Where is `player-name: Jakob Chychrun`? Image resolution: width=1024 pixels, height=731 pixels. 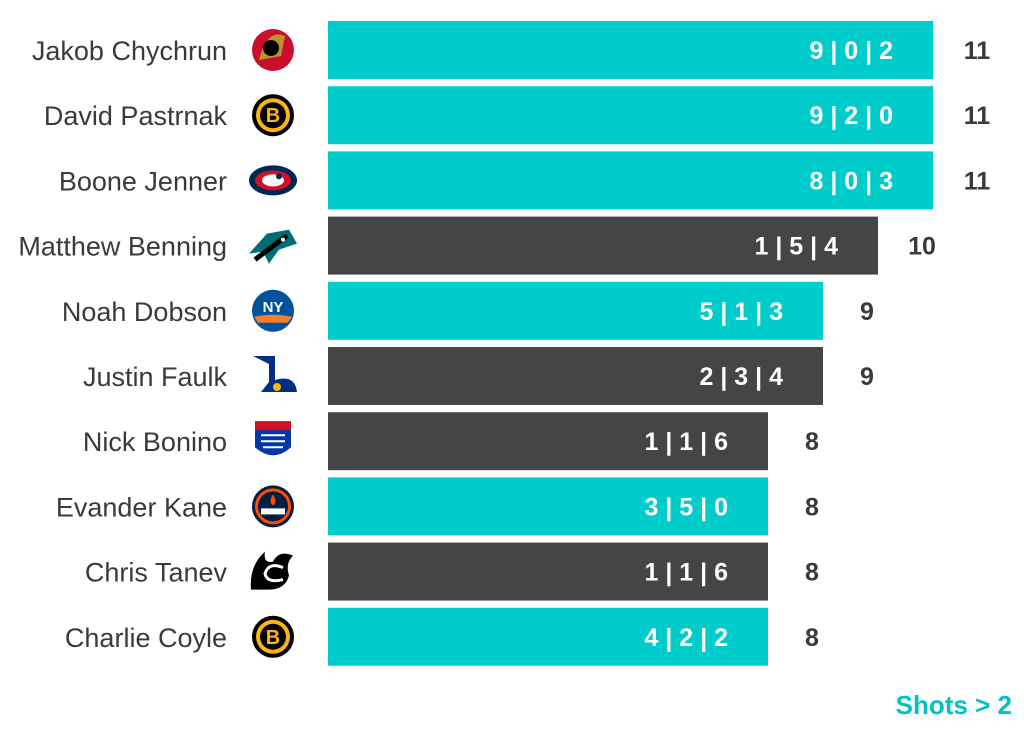 player-name: Jakob Chychrun is located at coordinates (129, 51).